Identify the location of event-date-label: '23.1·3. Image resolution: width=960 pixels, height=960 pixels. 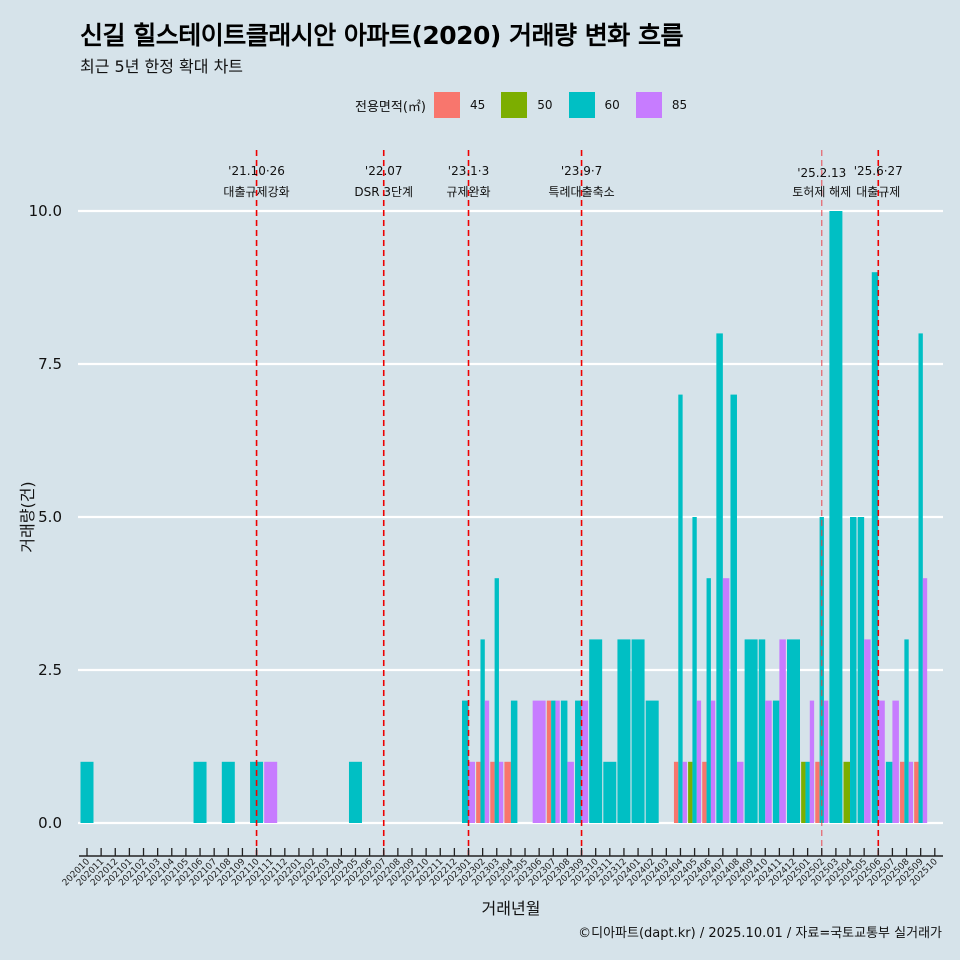
(468, 171).